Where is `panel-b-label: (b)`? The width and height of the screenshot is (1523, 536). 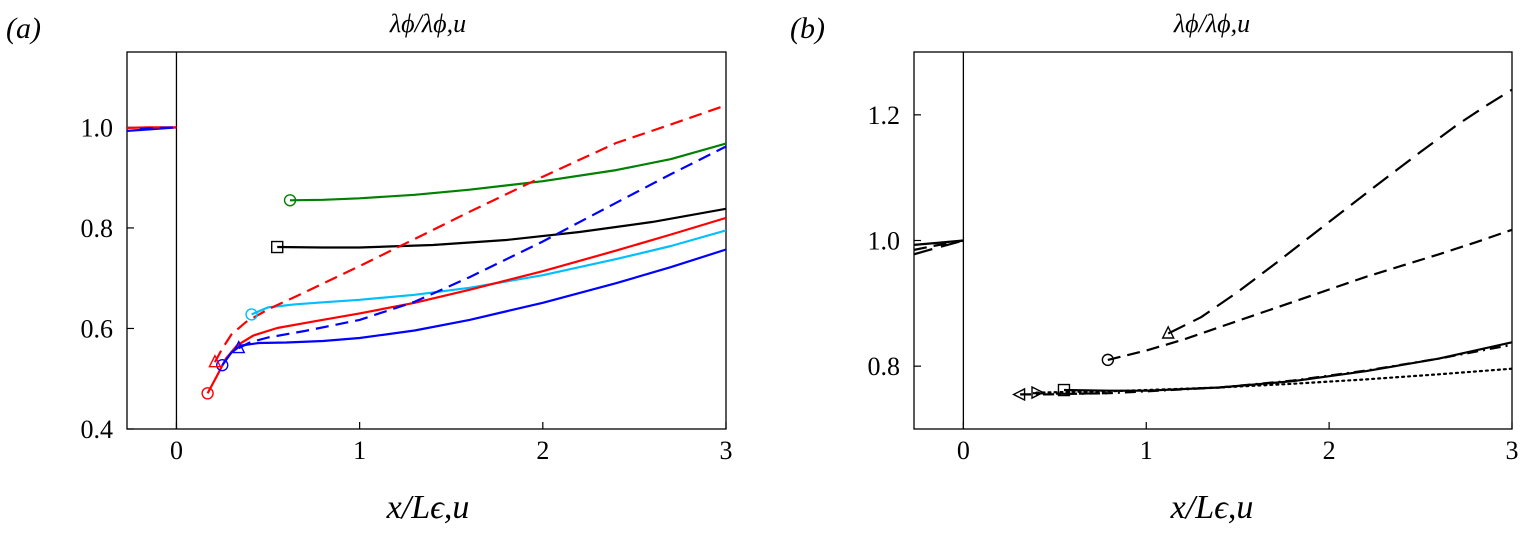
panel-b-label: (b) is located at coordinates (807, 28).